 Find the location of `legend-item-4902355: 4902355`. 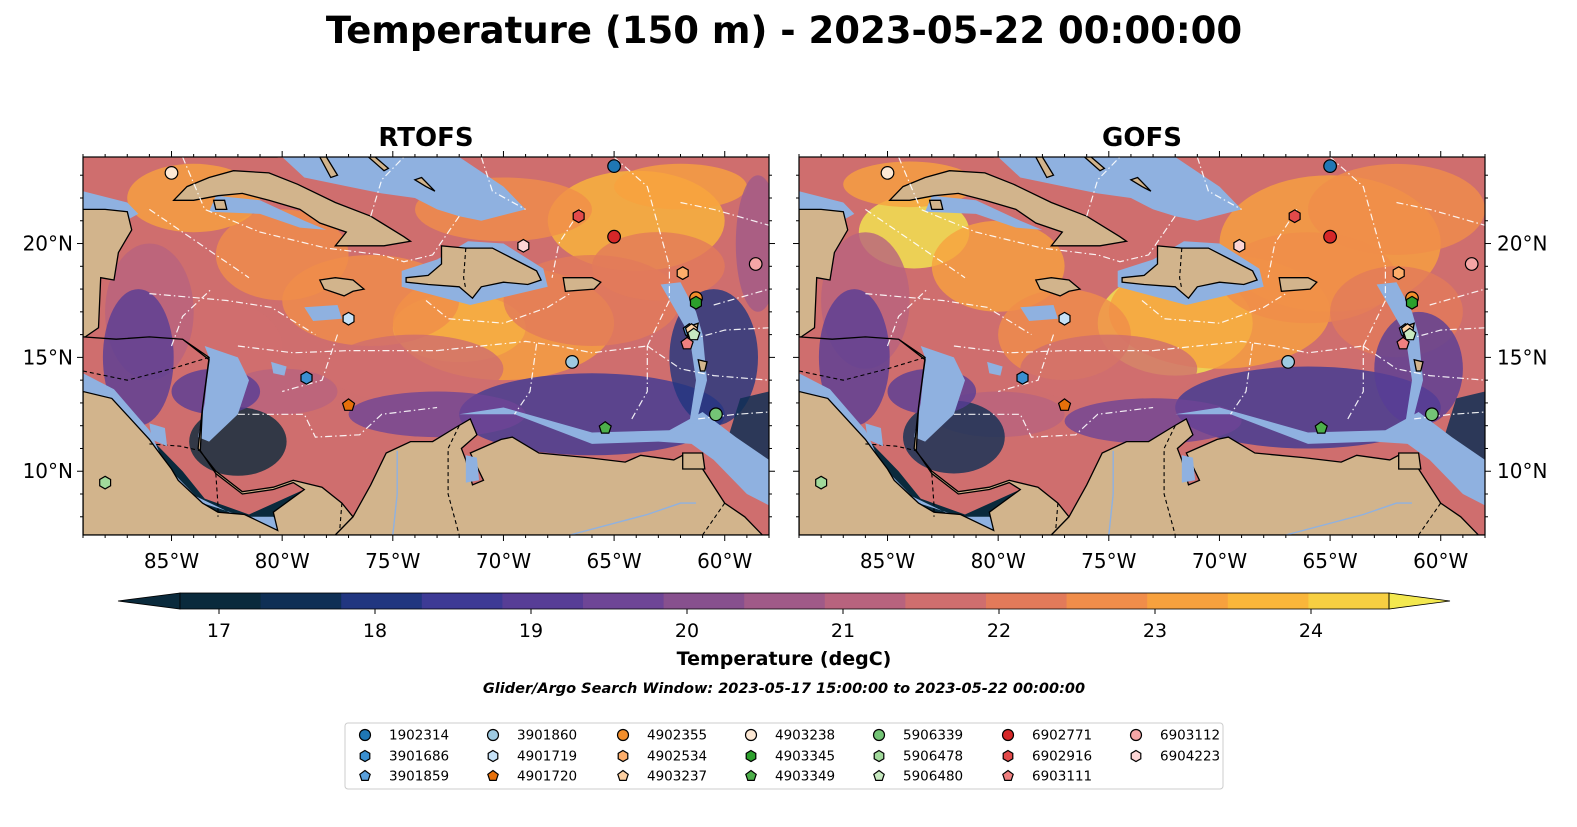

legend-item-4902355: 4902355 is located at coordinates (661, 736).